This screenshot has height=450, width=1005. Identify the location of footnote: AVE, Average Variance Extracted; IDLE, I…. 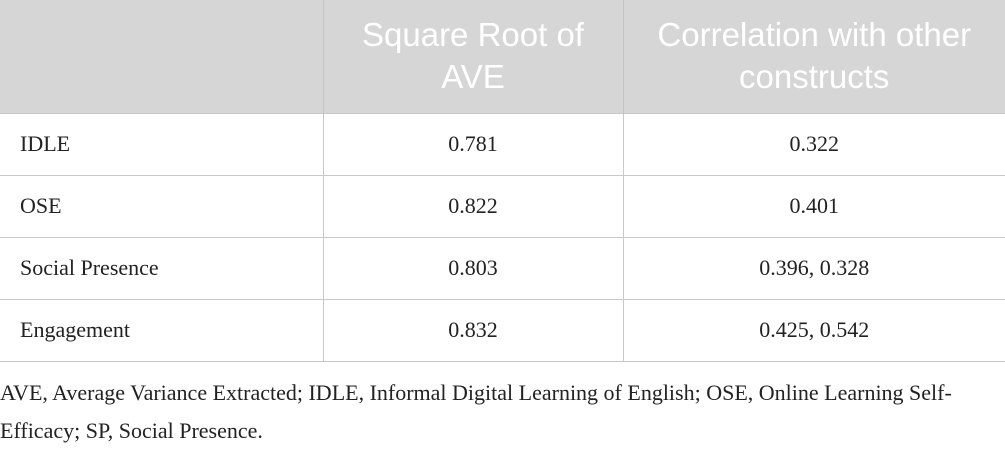
(476, 411).